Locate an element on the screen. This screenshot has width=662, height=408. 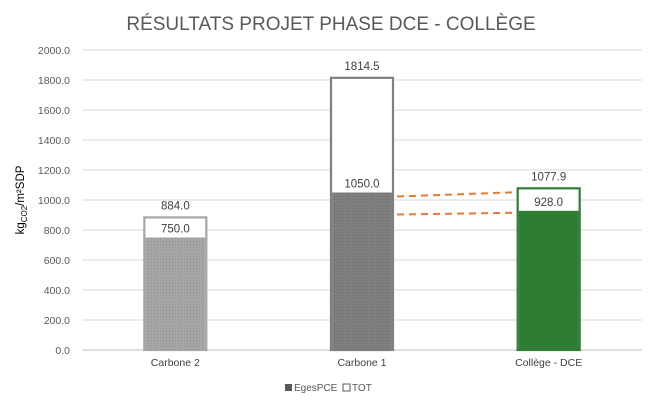
data-label-tot: 1814.5 is located at coordinates (361, 67).